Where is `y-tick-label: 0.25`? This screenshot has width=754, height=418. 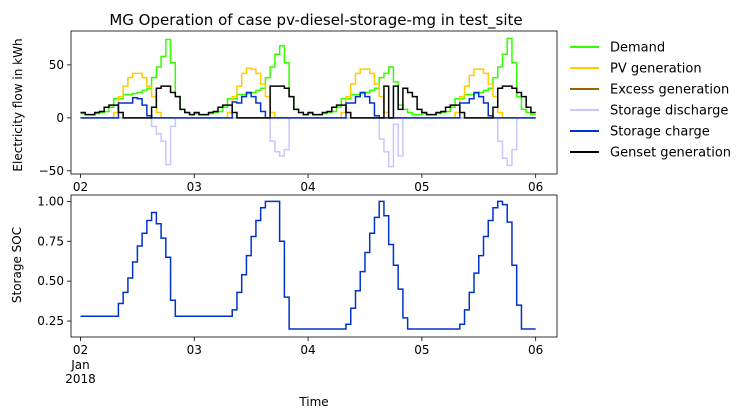
y-tick-label: 0.25 is located at coordinates (50, 321).